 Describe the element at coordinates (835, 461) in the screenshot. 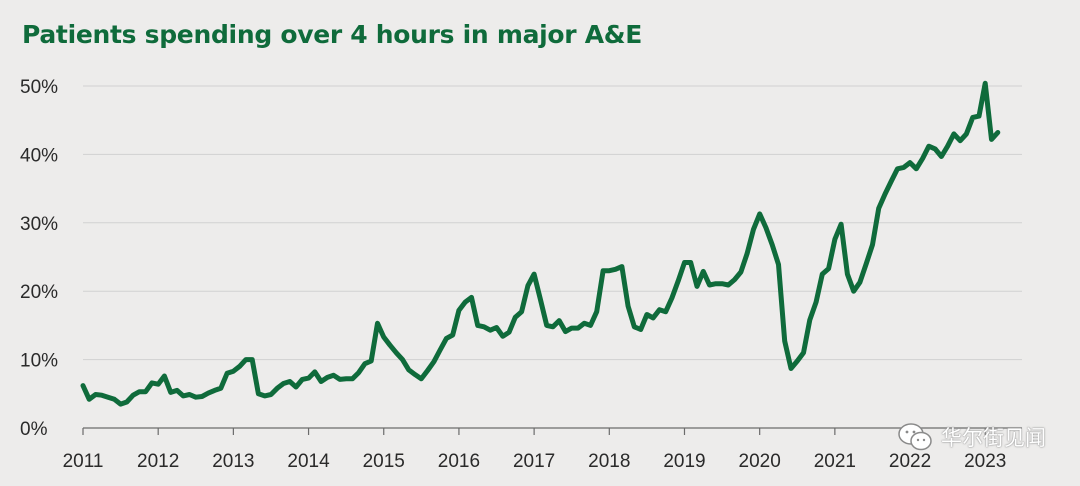

I see `x-tick-label: 2021` at that location.